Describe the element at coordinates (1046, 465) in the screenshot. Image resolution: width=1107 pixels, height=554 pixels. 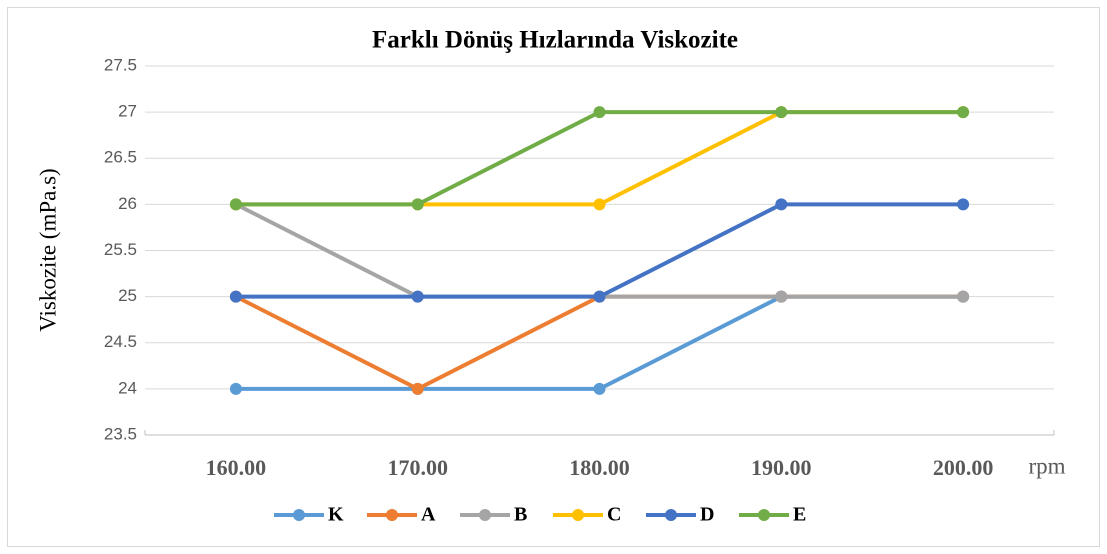
I see `x-unit: rpm` at that location.